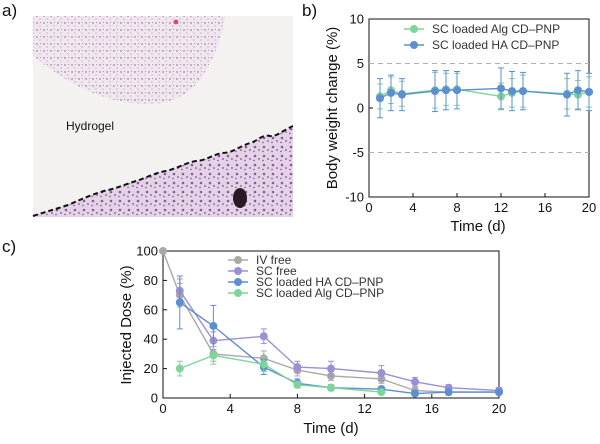 The image size is (600, 444). Describe the element at coordinates (360, 63) in the screenshot. I see `y-tick-label: 5` at that location.